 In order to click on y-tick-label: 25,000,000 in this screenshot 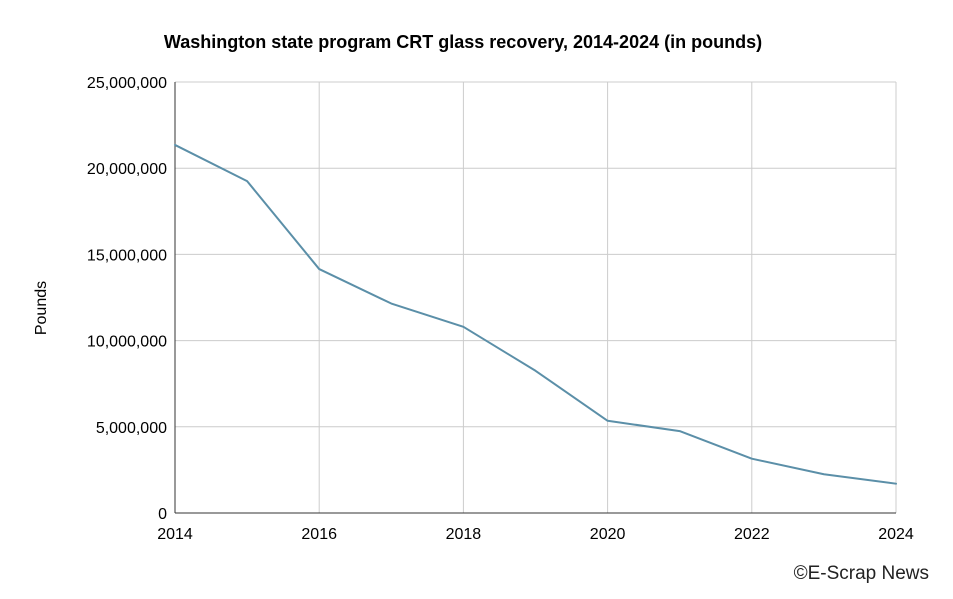, I will do `click(127, 83)`.